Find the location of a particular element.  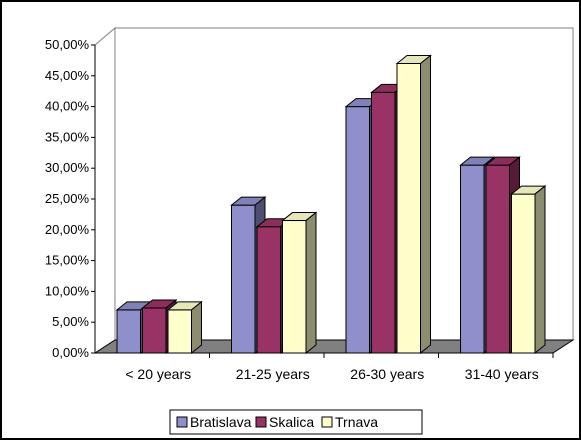

y-tick-label: 30,00% is located at coordinates (67, 167).